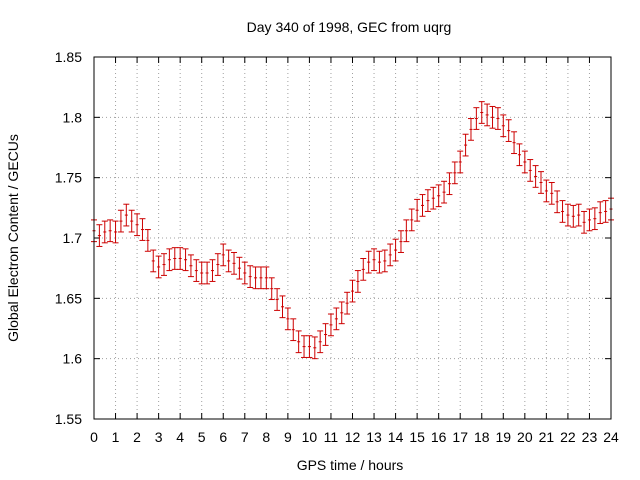 This screenshot has width=640, height=480. What do you see at coordinates (547, 437) in the screenshot?
I see `x-tick-label: 21` at bounding box center [547, 437].